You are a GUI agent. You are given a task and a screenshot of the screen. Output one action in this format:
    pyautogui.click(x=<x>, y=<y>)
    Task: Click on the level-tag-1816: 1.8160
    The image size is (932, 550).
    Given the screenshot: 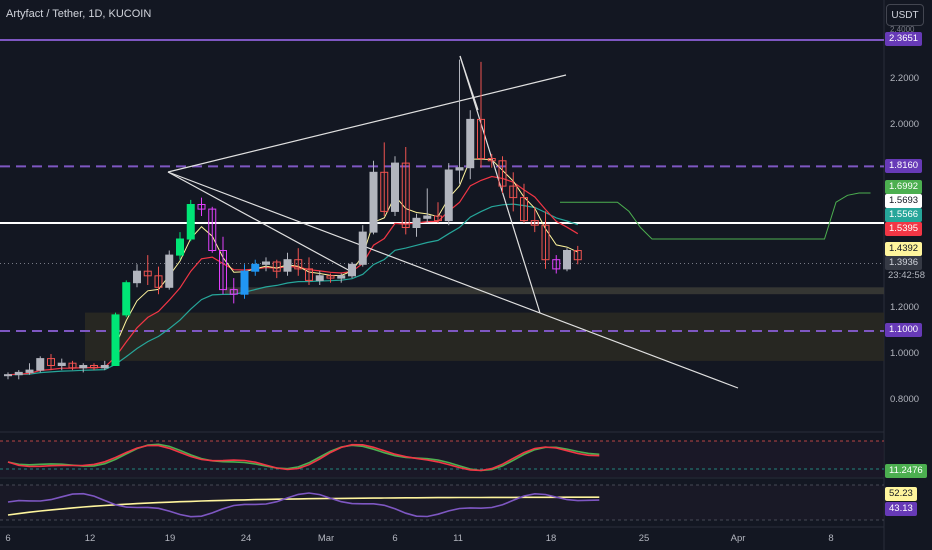 What is the action you would take?
    pyautogui.click(x=904, y=166)
    